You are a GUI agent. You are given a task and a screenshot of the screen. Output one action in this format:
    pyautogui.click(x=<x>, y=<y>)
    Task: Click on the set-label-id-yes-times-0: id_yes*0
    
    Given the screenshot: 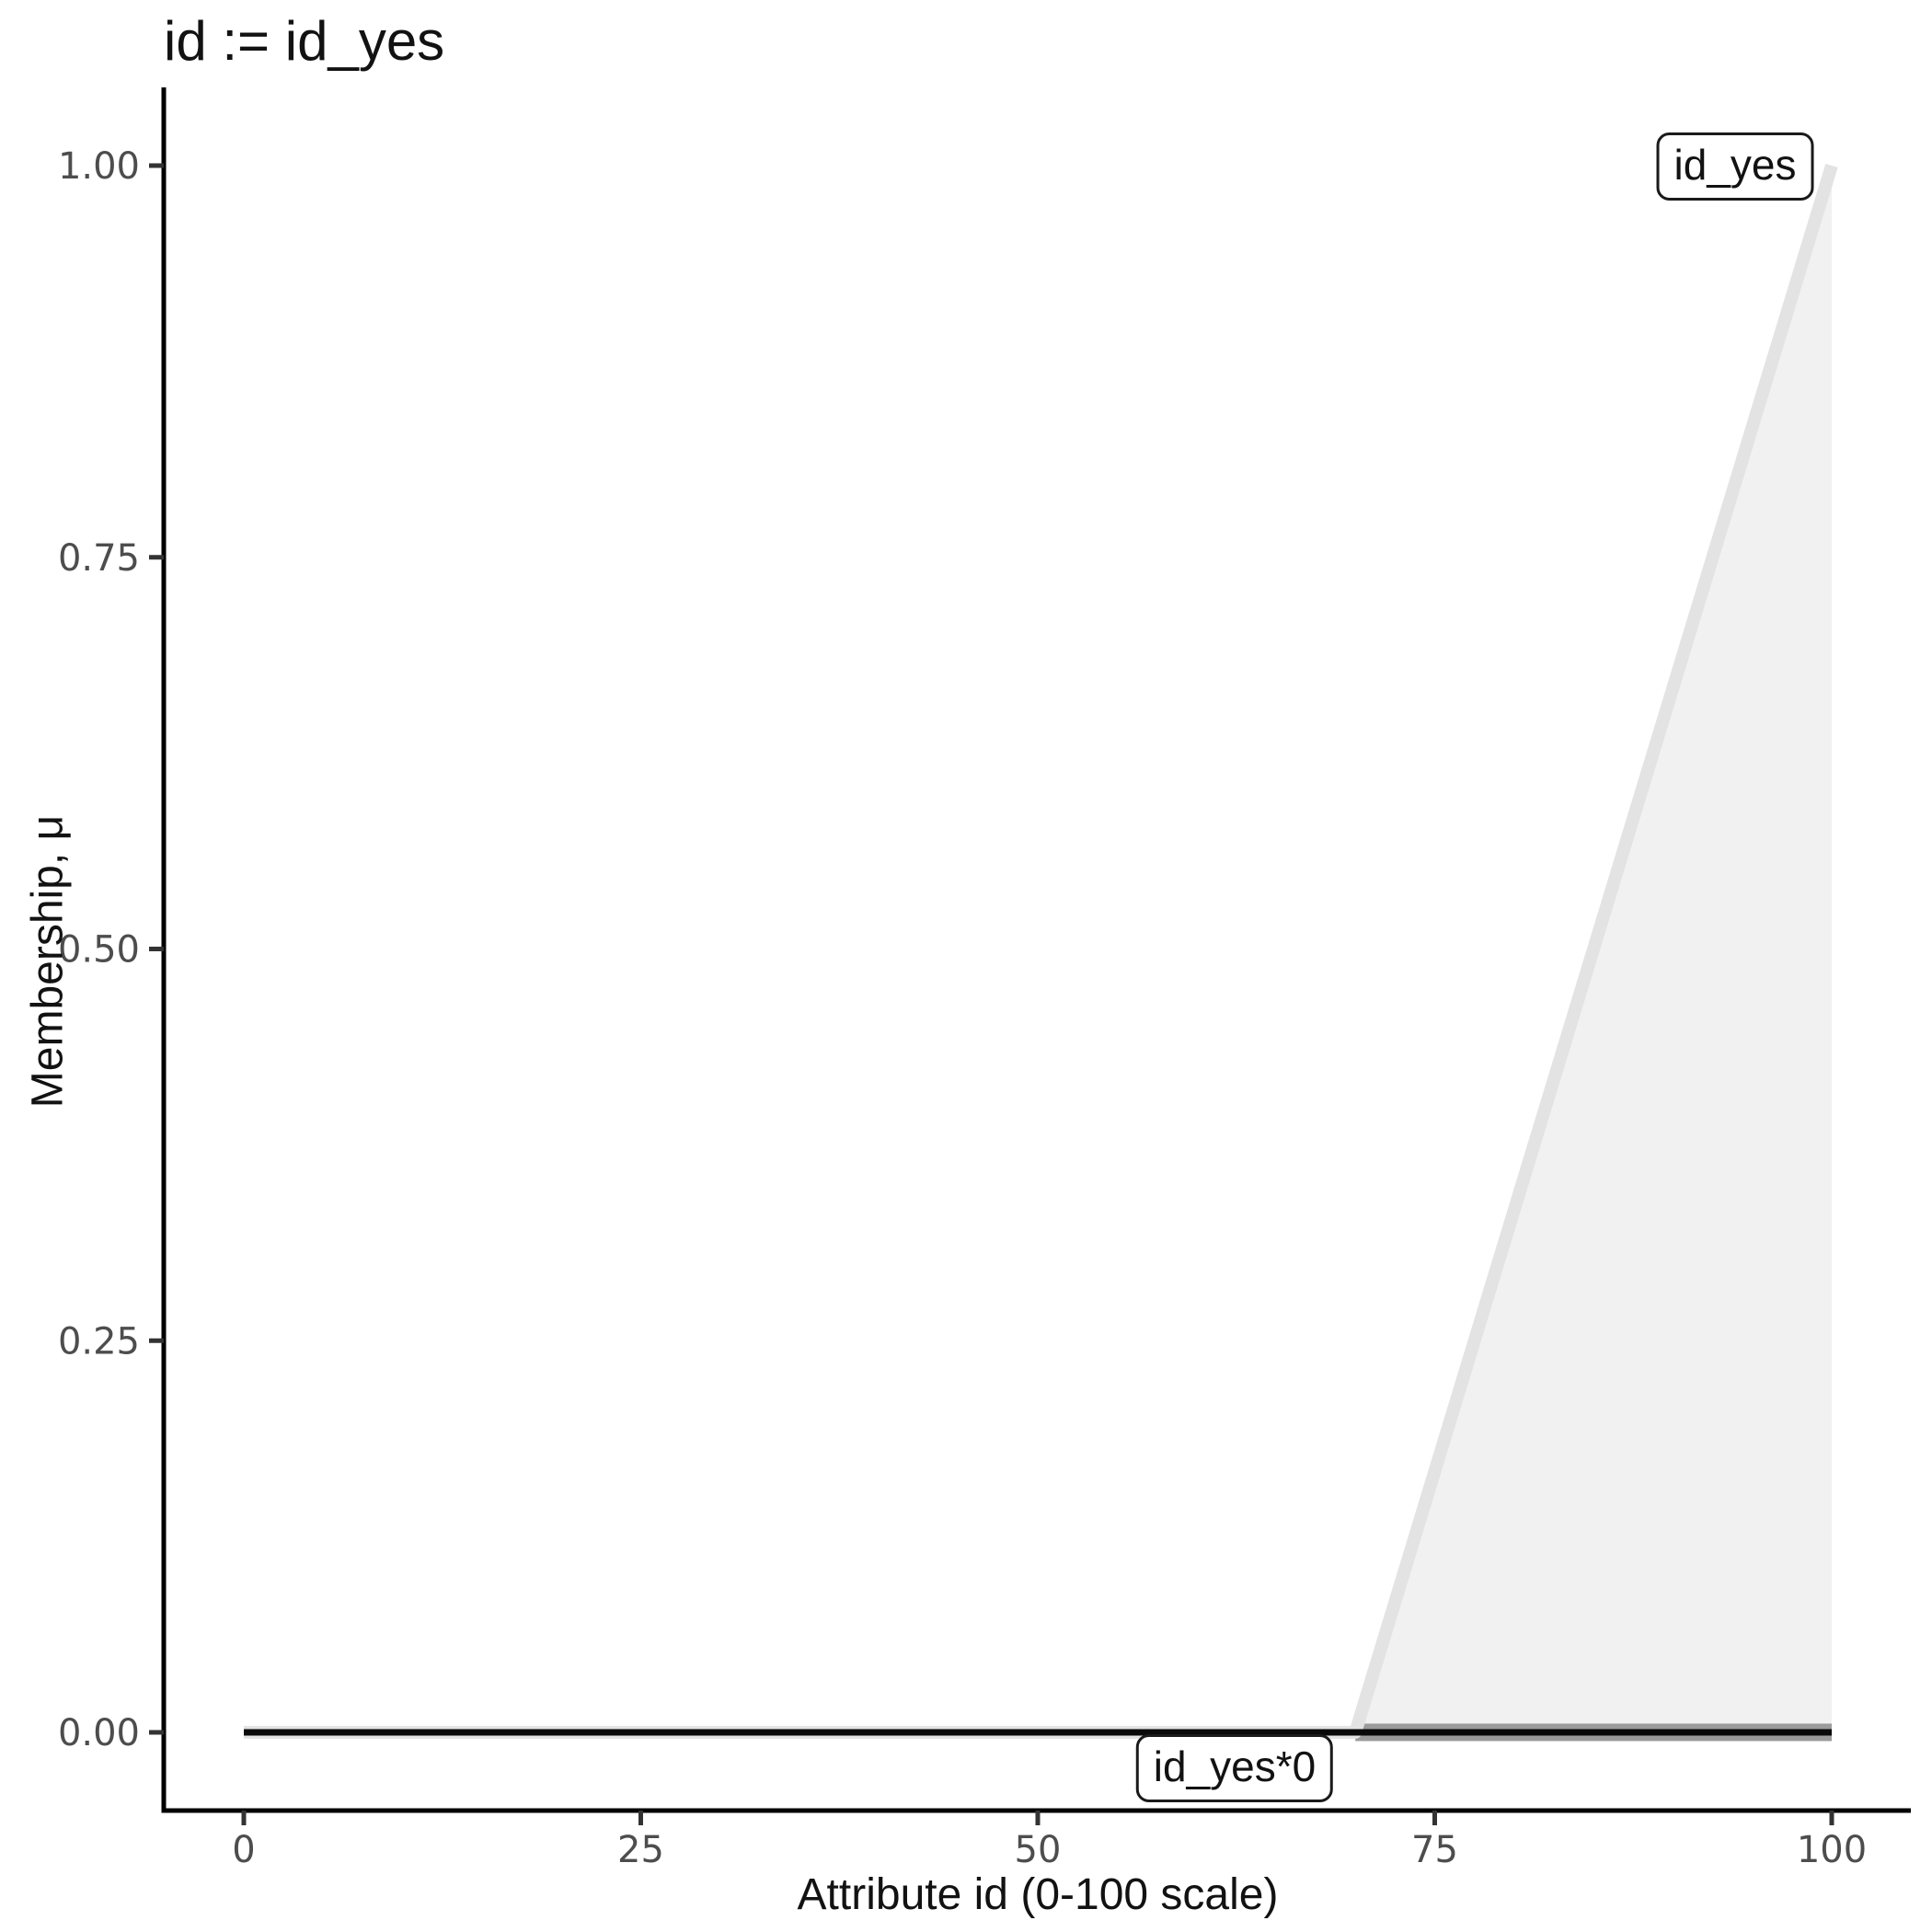 What is the action you would take?
    pyautogui.click(x=1234, y=1768)
    